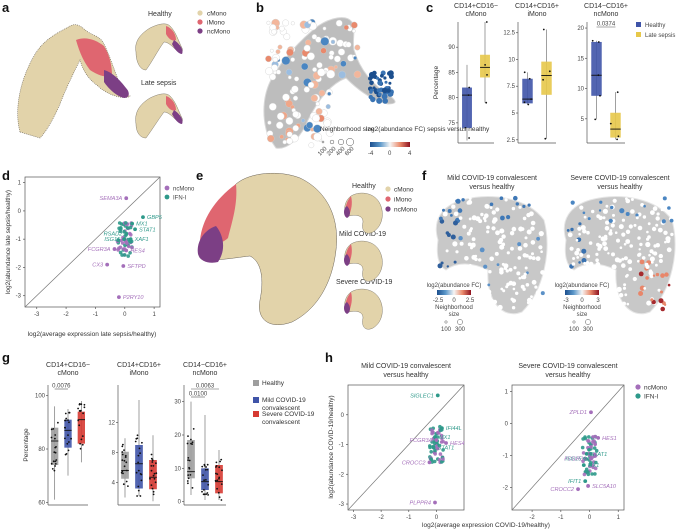 This screenshot has height=530, width=685. I want to click on x-tick-label: 1, so click(154, 315).